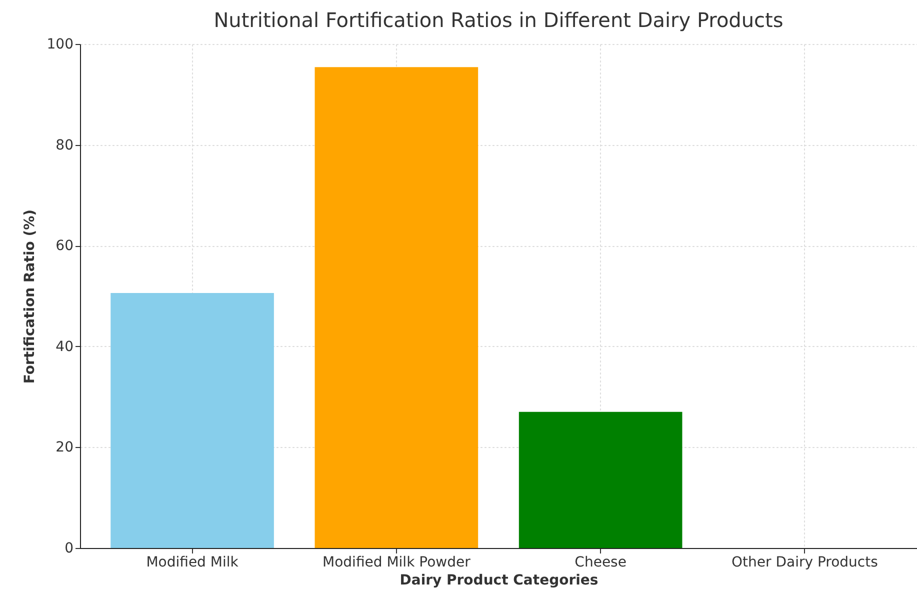 This screenshot has height=597, width=917. What do you see at coordinates (65, 448) in the screenshot?
I see `y-tick-label: 20` at bounding box center [65, 448].